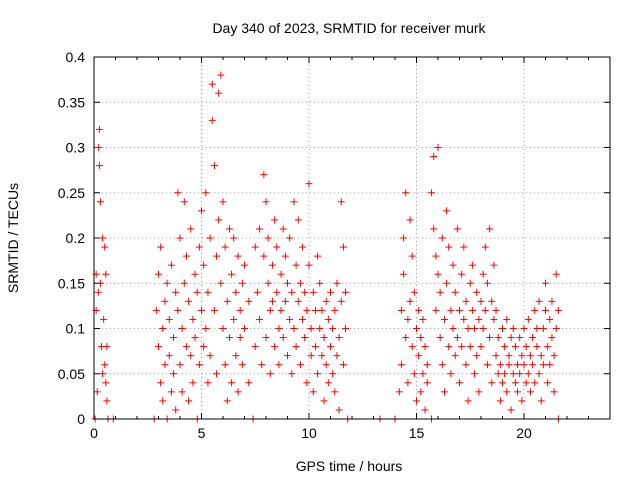 The image size is (640, 485). I want to click on x-tick-label: 20, so click(524, 433).